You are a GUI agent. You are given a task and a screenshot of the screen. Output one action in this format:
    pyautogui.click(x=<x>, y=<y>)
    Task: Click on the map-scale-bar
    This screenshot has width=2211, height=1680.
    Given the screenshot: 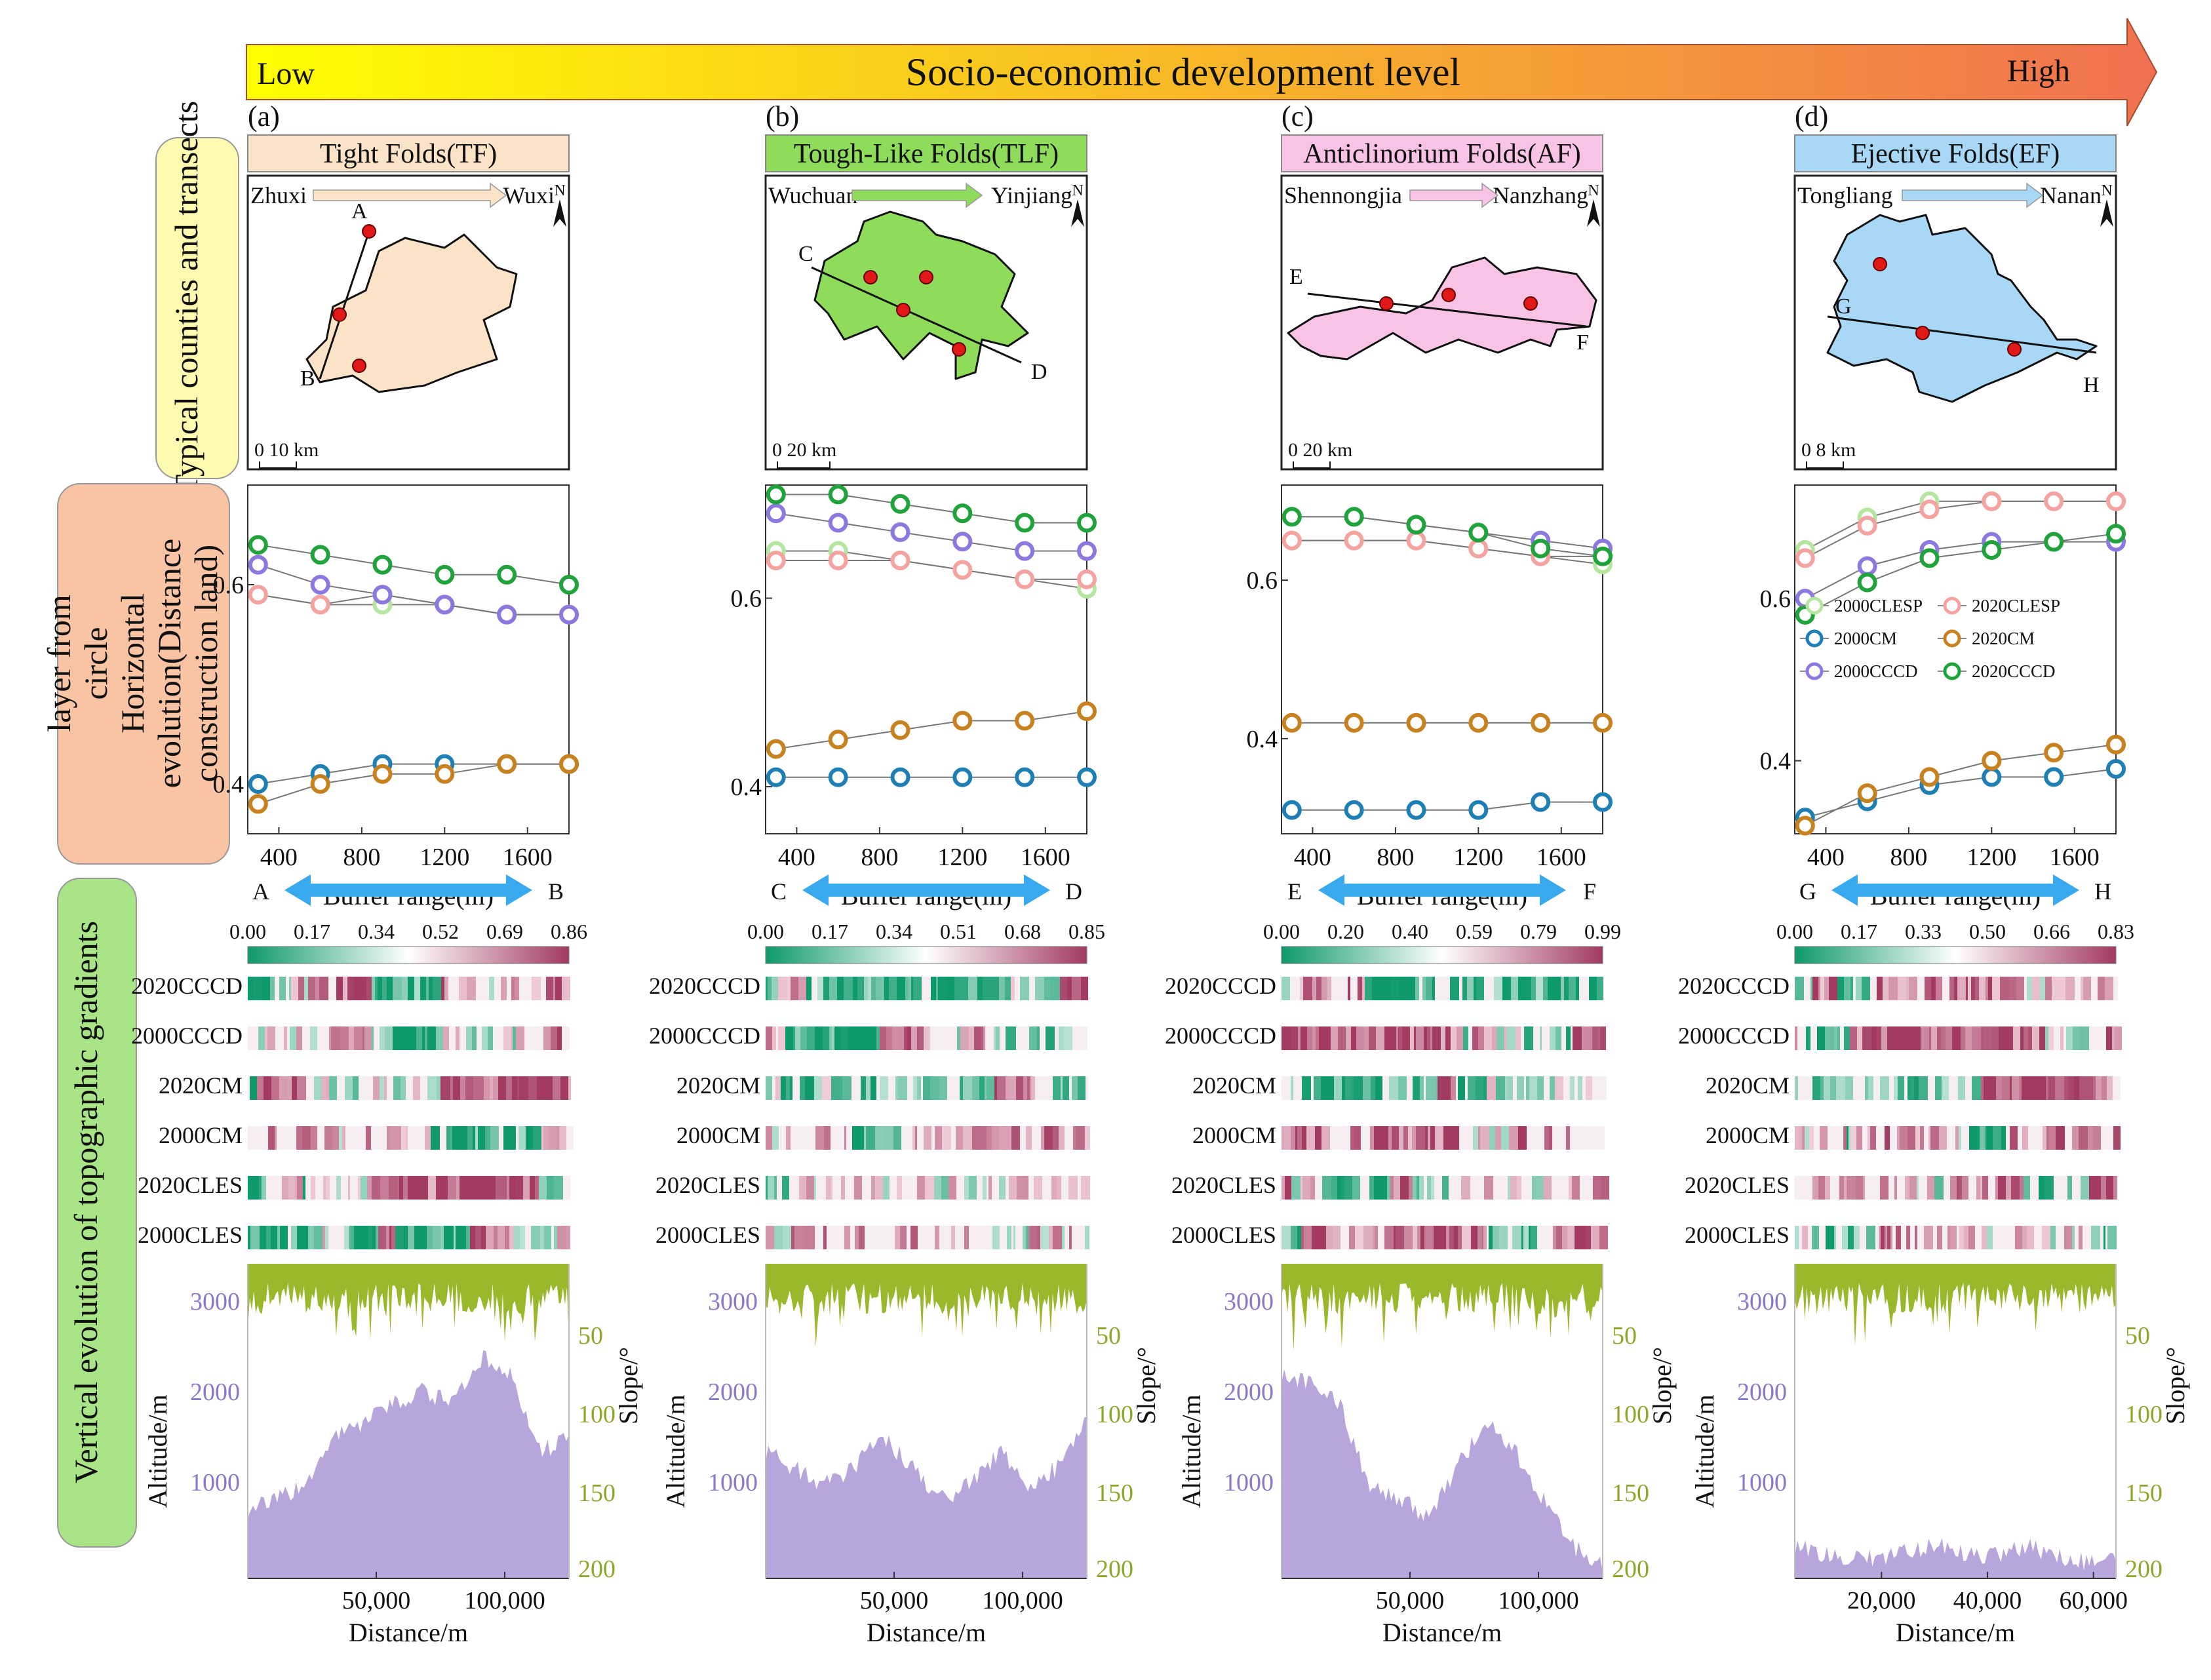 What is the action you would take?
    pyautogui.click(x=1825, y=465)
    